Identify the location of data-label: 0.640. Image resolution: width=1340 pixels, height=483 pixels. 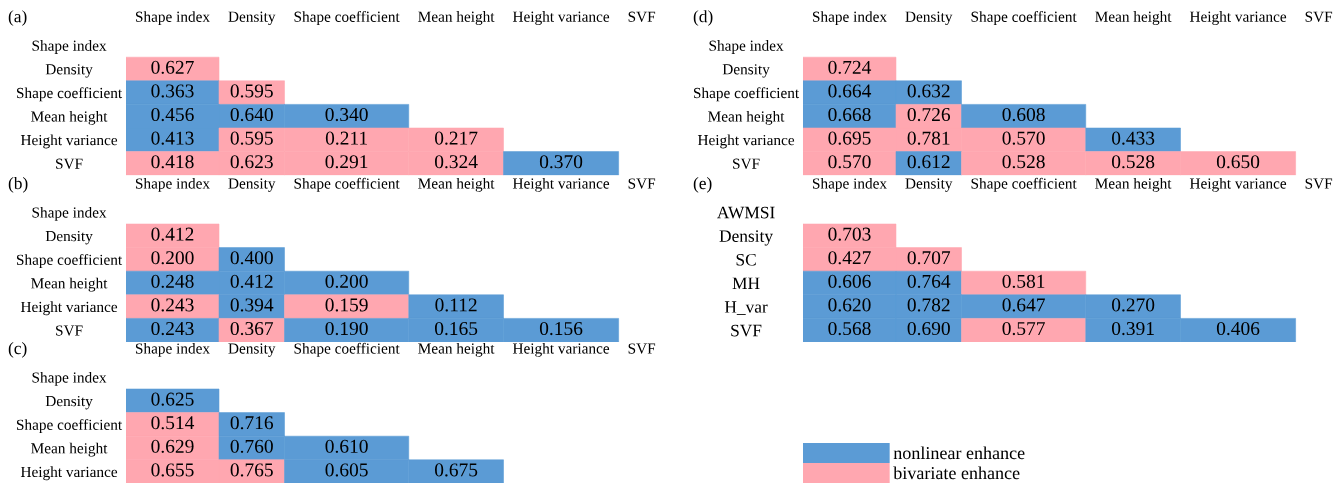
(251, 114).